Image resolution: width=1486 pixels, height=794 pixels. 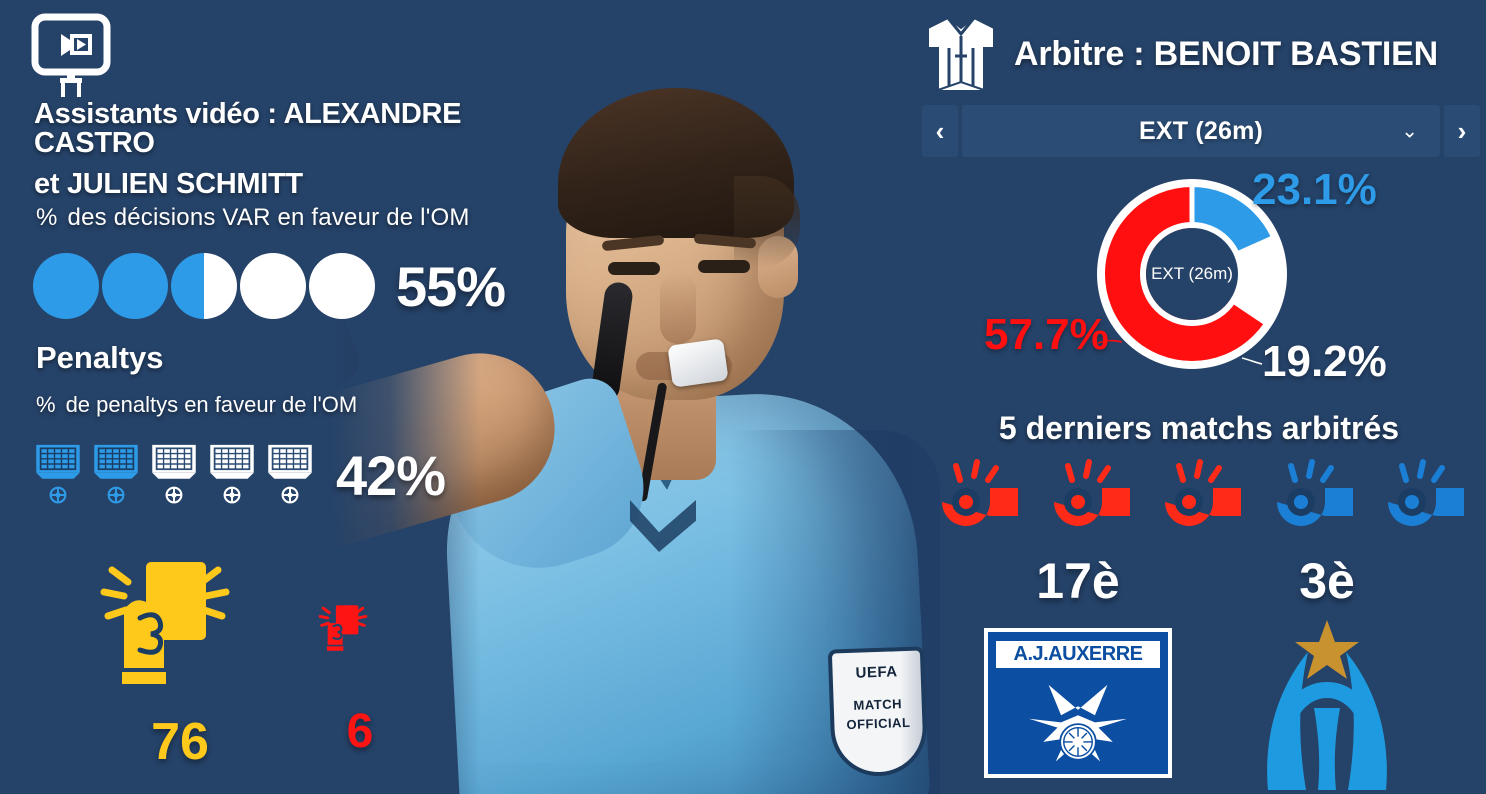 I want to click on var-subtitle: % des décisions VAR en faveur de l'OM, so click(x=253, y=218).